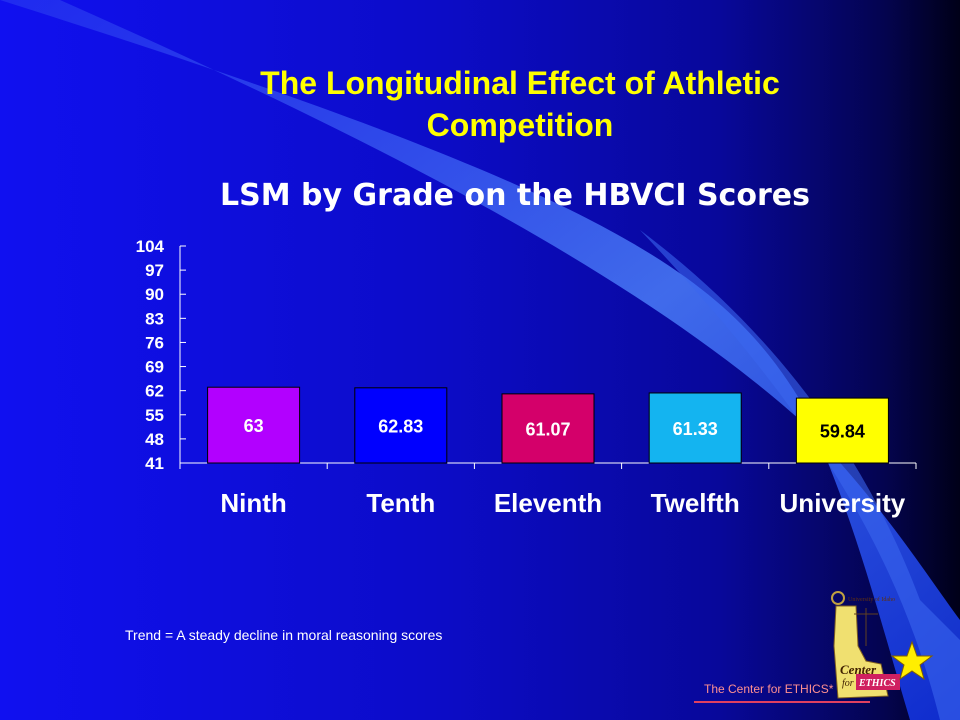 Image resolution: width=960 pixels, height=720 pixels. I want to click on y-tick-label: 41, so click(154, 463).